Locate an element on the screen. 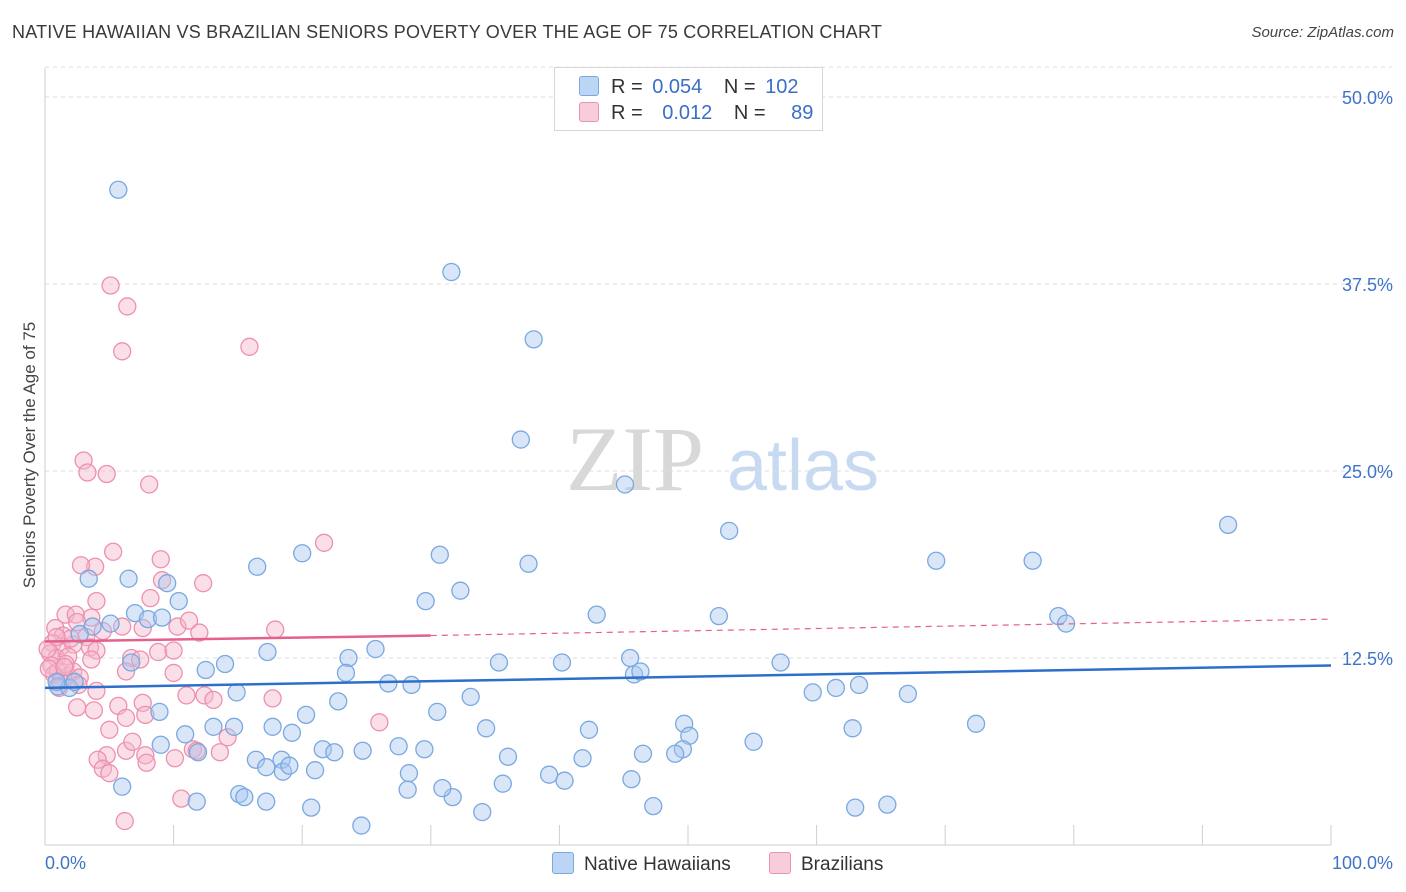  series-legend-native-hawaiians: Native Hawaiians is located at coordinates (641, 864).